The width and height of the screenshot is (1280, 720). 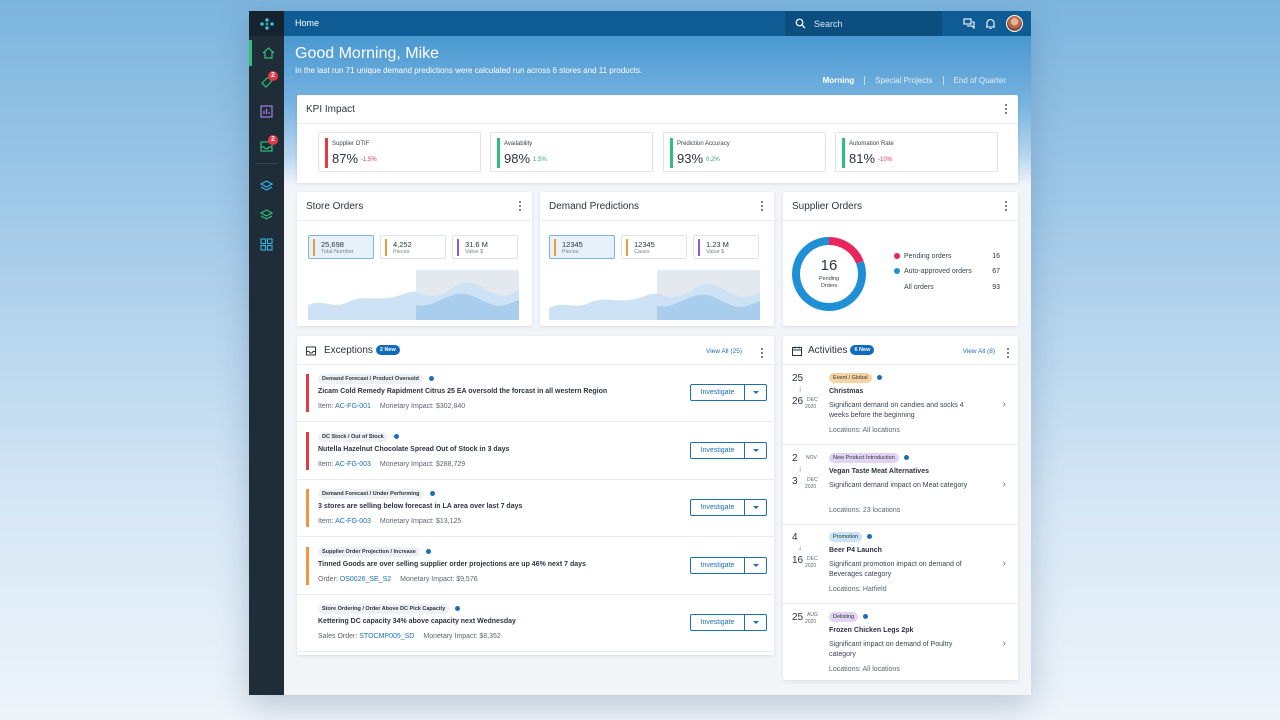 I want to click on tab-morning: Morning, so click(x=838, y=80).